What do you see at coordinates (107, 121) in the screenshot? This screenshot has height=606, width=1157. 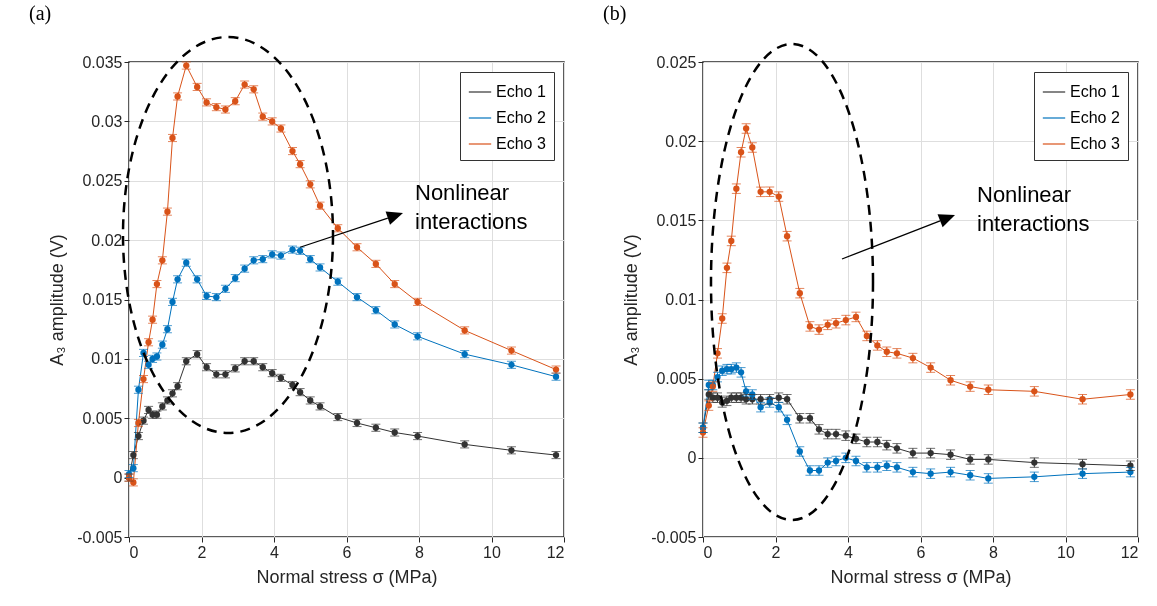 I see `y-tick-label: 0.03` at bounding box center [107, 121].